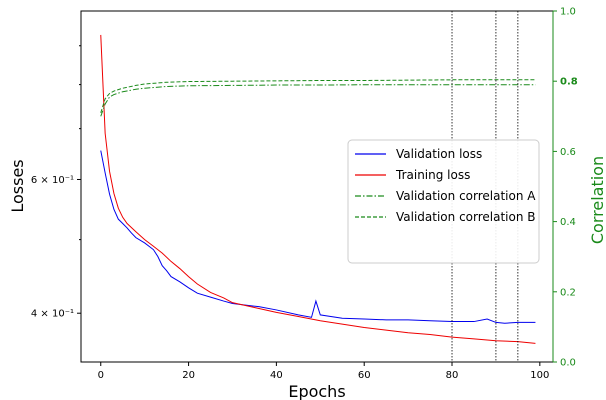  I want to click on x-axis: 0 20 40 60 80 100, so click(323, 371).